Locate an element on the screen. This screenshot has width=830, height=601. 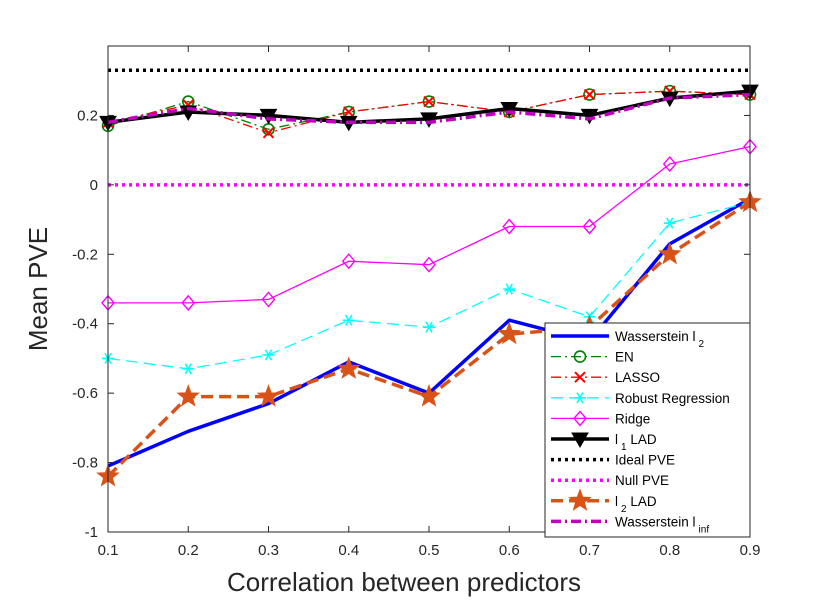
x-tick-label: 0.3 is located at coordinates (268, 550).